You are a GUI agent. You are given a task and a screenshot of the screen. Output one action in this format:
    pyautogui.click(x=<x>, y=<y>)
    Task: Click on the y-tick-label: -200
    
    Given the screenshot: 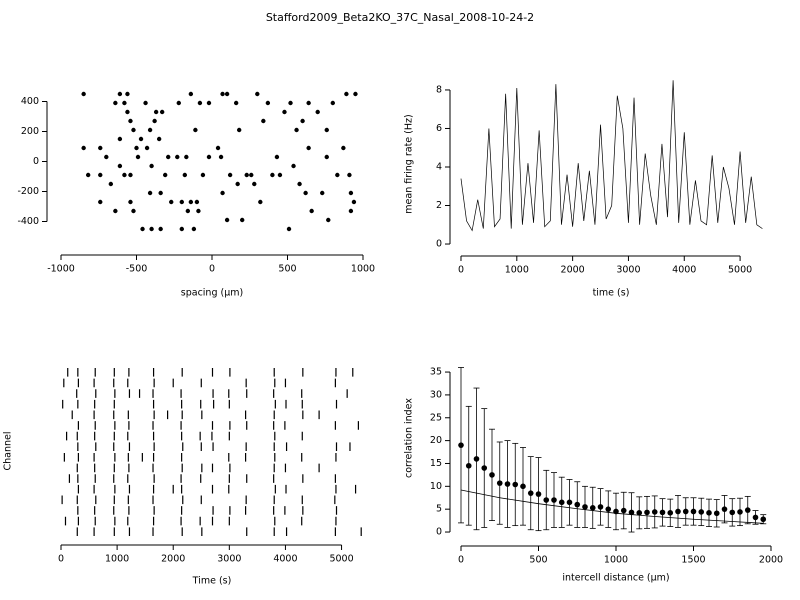 What is the action you would take?
    pyautogui.click(x=28, y=191)
    